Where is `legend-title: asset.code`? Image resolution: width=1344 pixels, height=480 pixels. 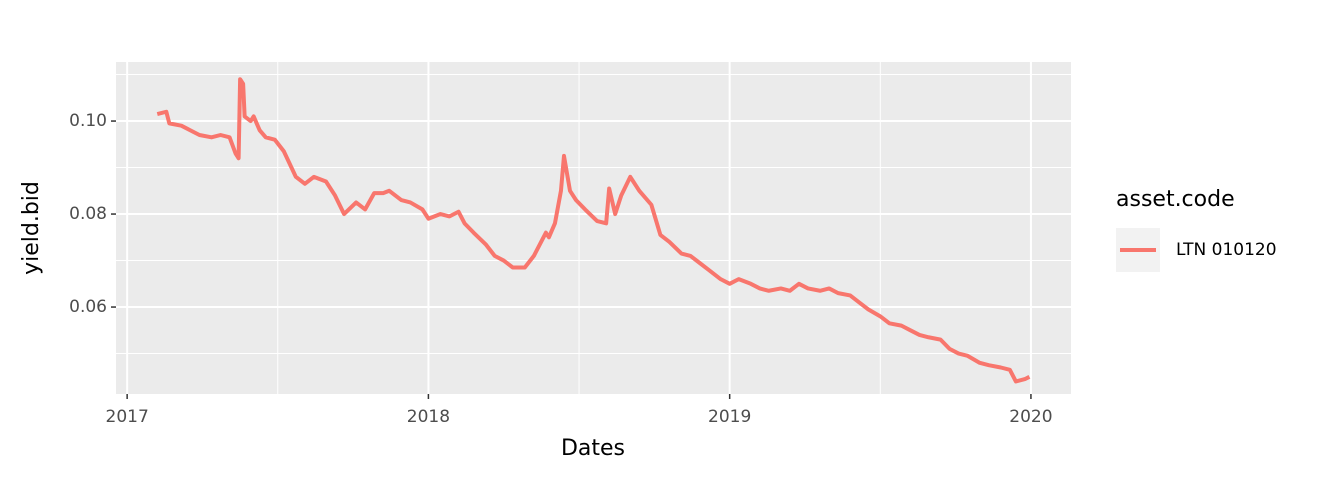
legend-title: asset.code is located at coordinates (1175, 199).